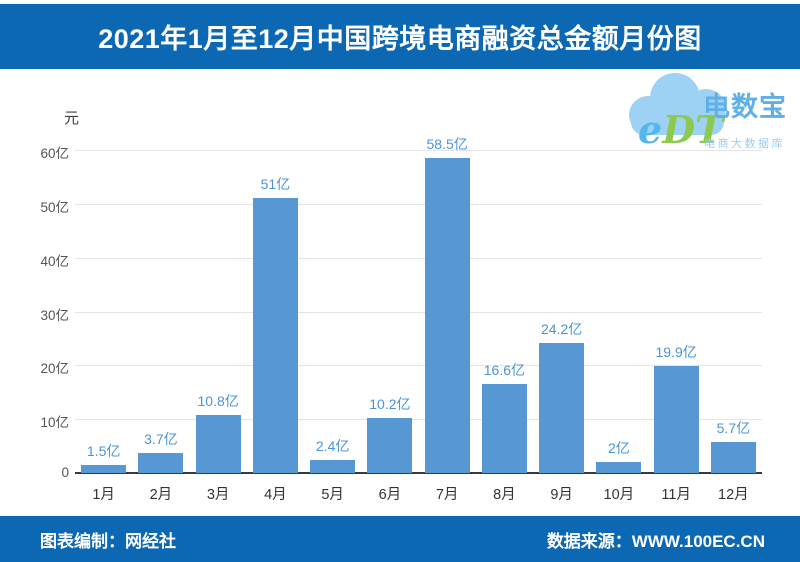  What do you see at coordinates (619, 495) in the screenshot?
I see `x-axis-tick-label: 10月` at bounding box center [619, 495].